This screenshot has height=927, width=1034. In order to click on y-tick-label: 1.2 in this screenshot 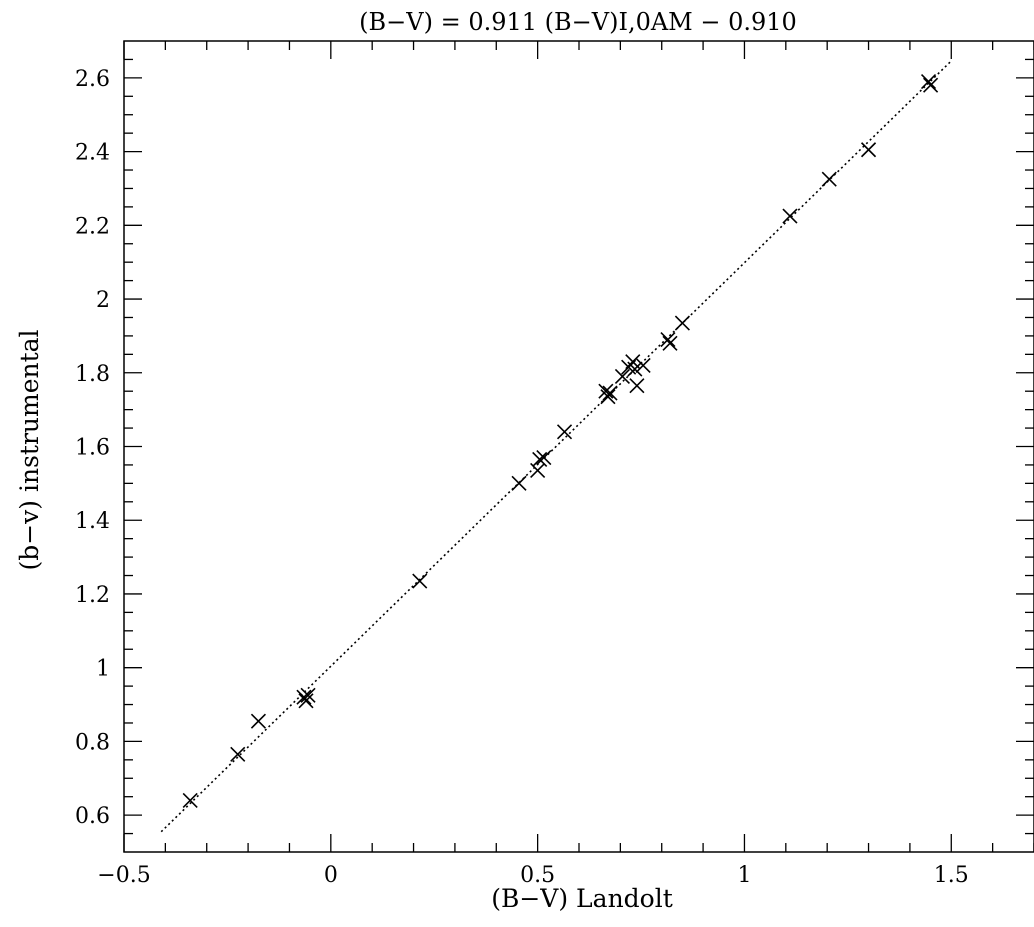, I will do `click(92, 595)`.